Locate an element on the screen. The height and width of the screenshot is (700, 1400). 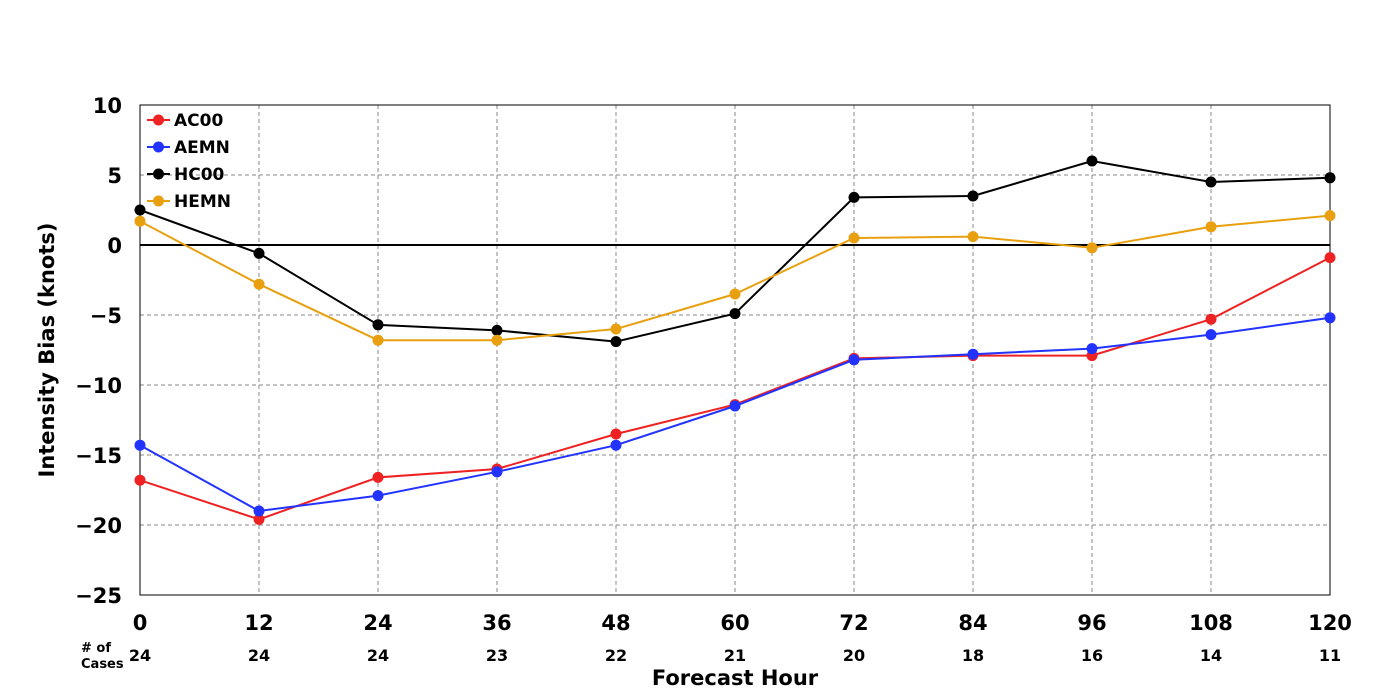
case-count-labels: 24 24 24 23 22 21 20 18 16 14 11 is located at coordinates (735, 655).